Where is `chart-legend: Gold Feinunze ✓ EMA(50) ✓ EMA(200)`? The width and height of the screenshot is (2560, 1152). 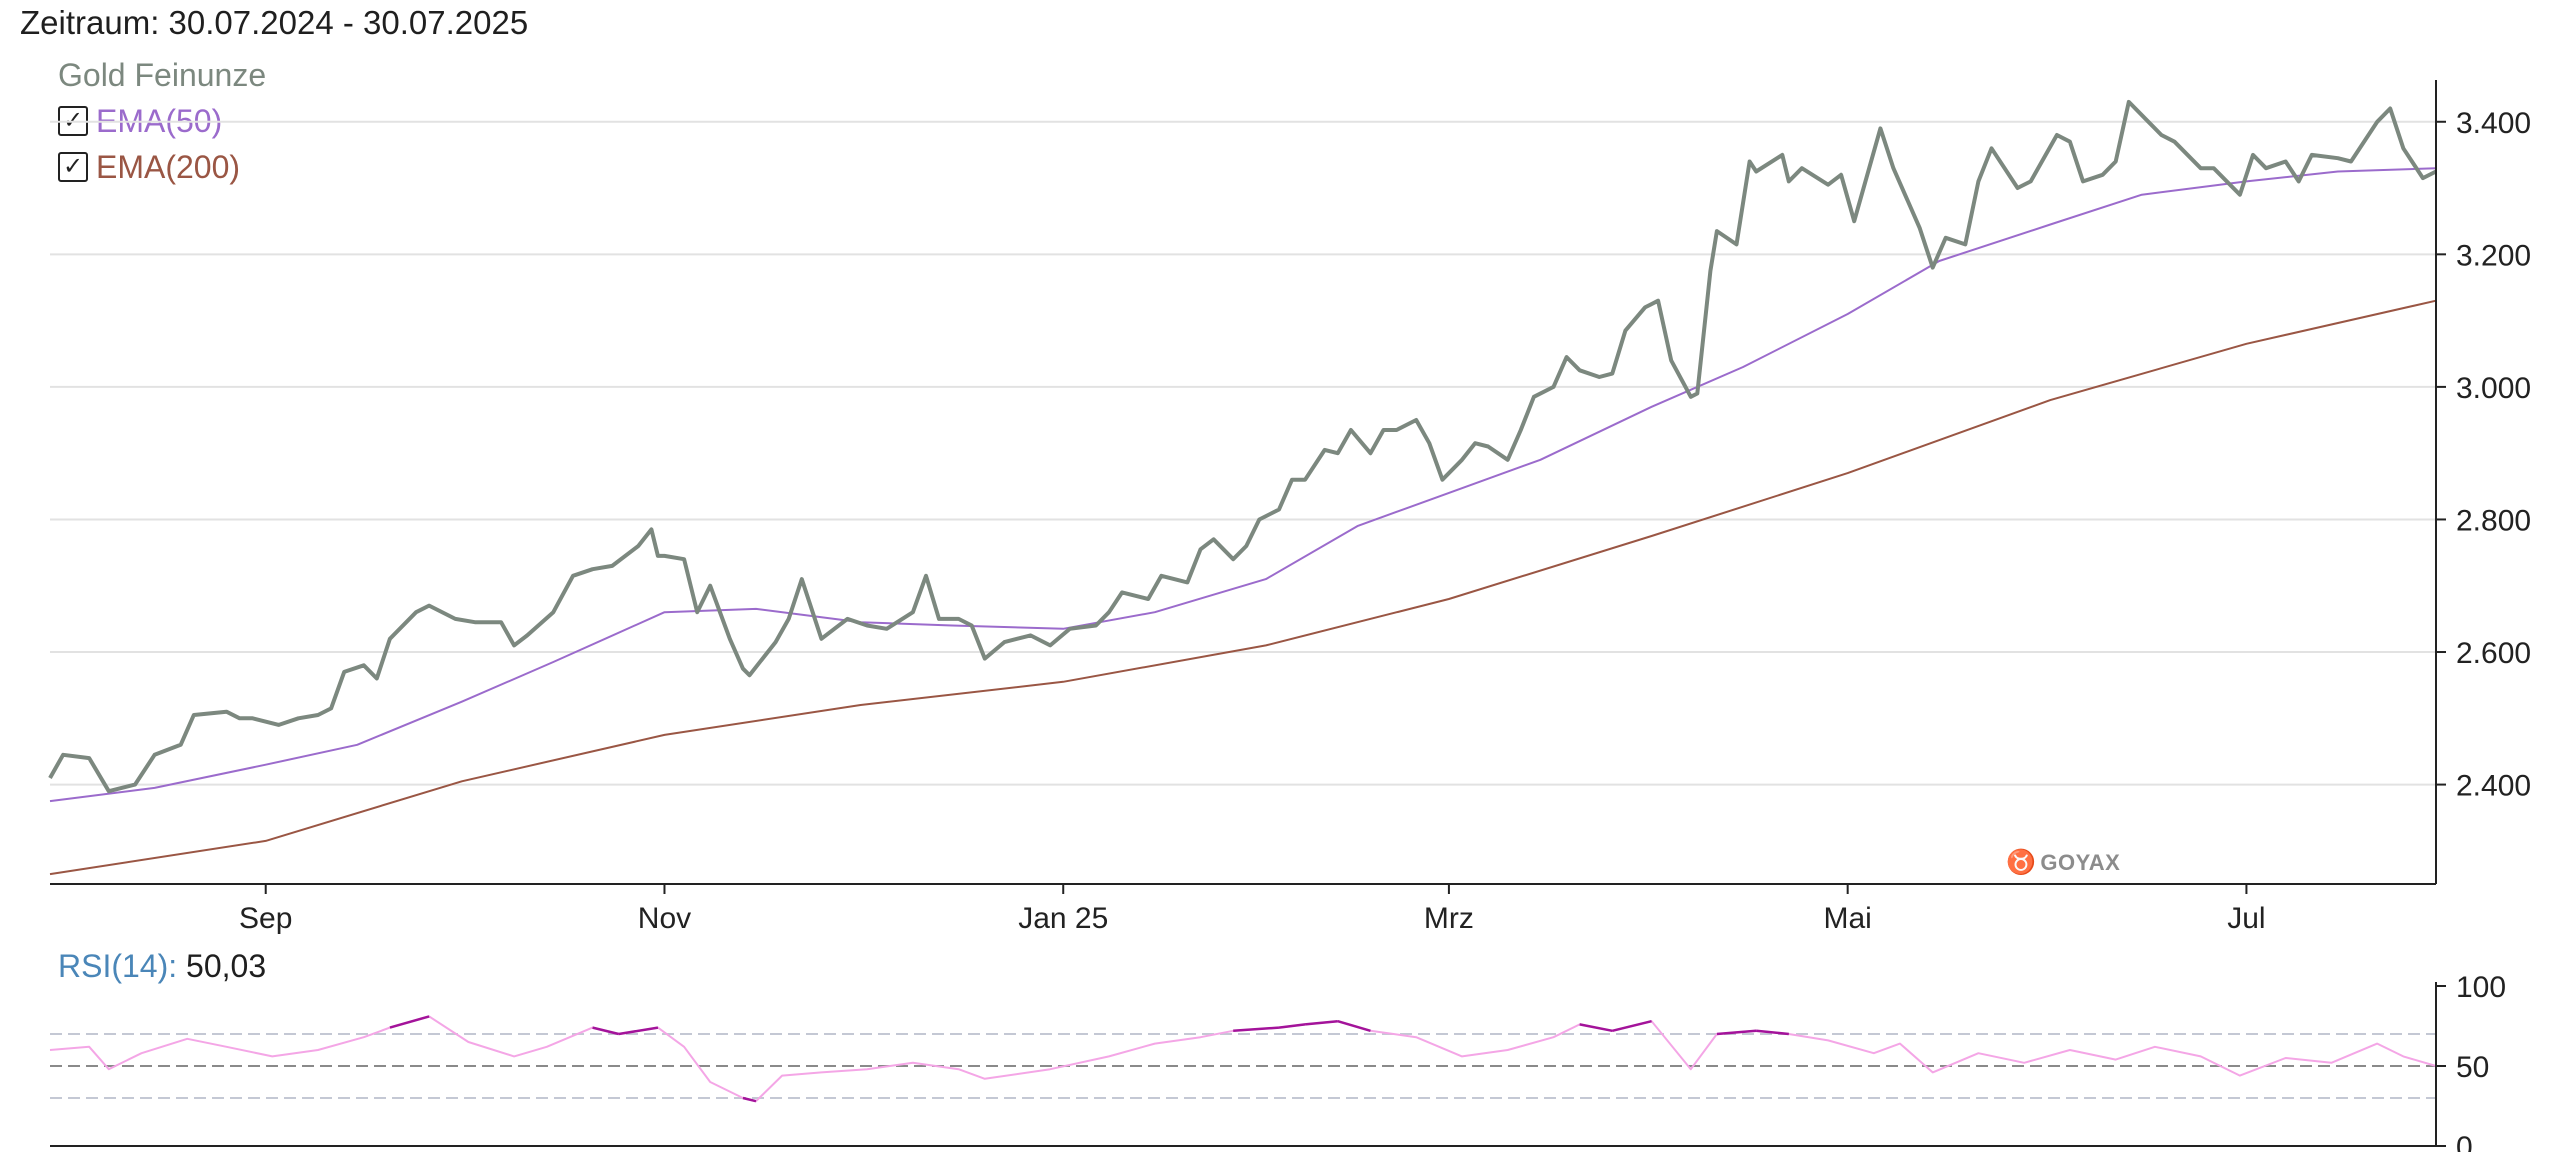 chart-legend: Gold Feinunze ✓ EMA(50) ✓ EMA(200) is located at coordinates (162, 121).